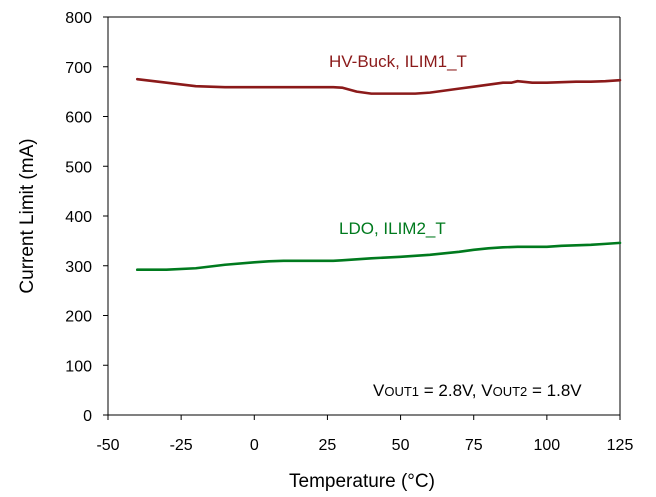 The width and height of the screenshot is (656, 497). Describe the element at coordinates (254, 445) in the screenshot. I see `x-tick-label: 0` at that location.